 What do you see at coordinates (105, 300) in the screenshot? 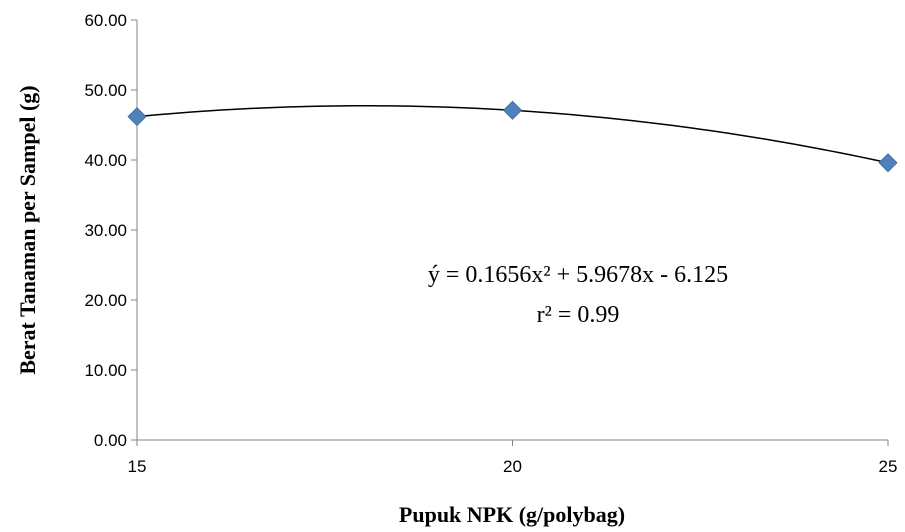
I see `y-tick-label: 20.00` at bounding box center [105, 300].